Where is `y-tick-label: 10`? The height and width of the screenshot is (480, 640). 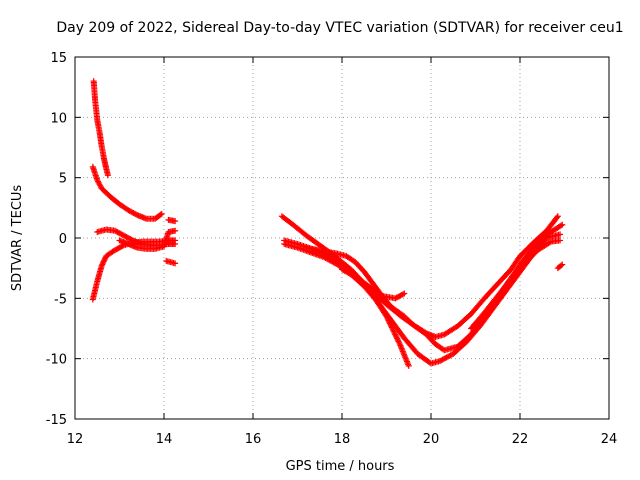
y-tick-label: 10 is located at coordinates (58, 118).